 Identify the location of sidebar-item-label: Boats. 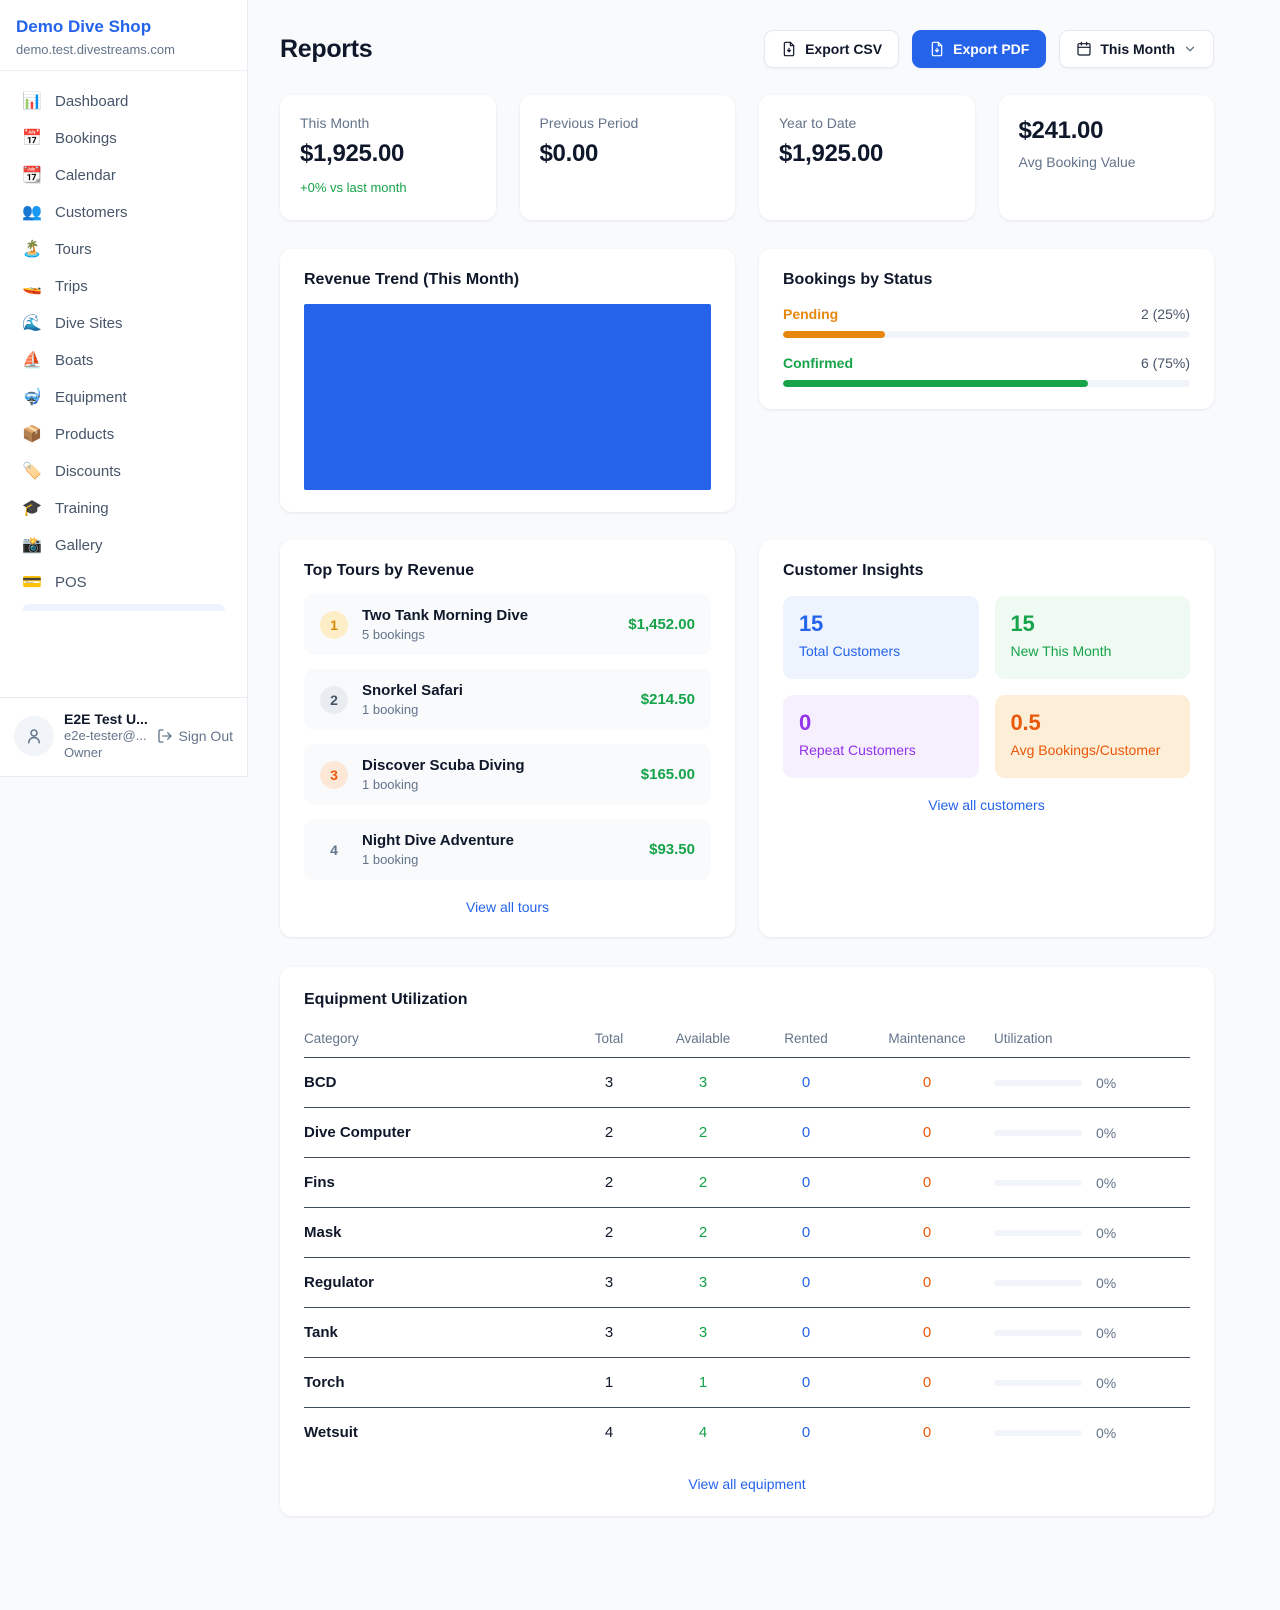
(74, 360).